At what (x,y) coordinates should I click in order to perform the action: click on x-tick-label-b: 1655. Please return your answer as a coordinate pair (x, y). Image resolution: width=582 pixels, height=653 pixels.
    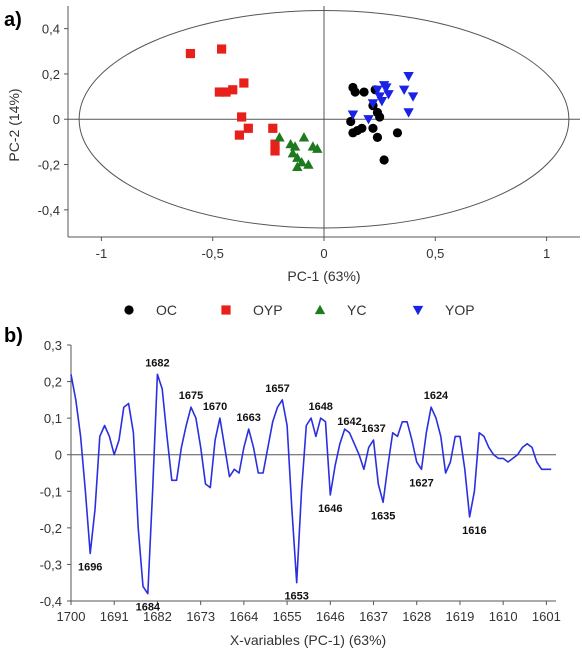
    Looking at the image, I should click on (287, 616).